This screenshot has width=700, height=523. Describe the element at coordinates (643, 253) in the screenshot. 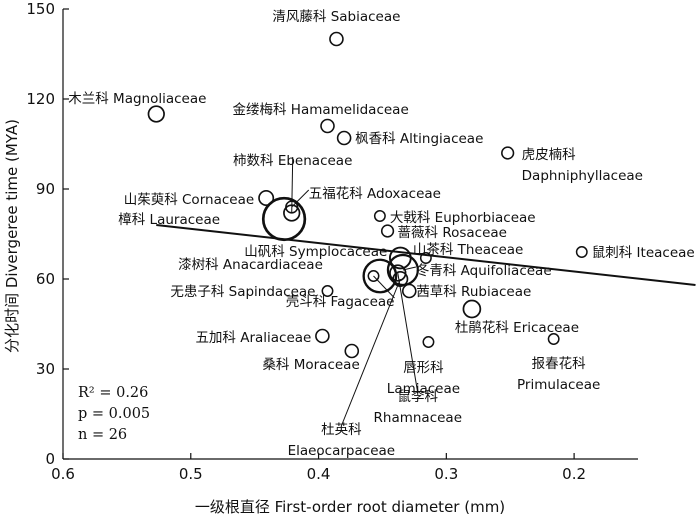

I see `point-label: 鼠刺科 Iteaceae` at that location.